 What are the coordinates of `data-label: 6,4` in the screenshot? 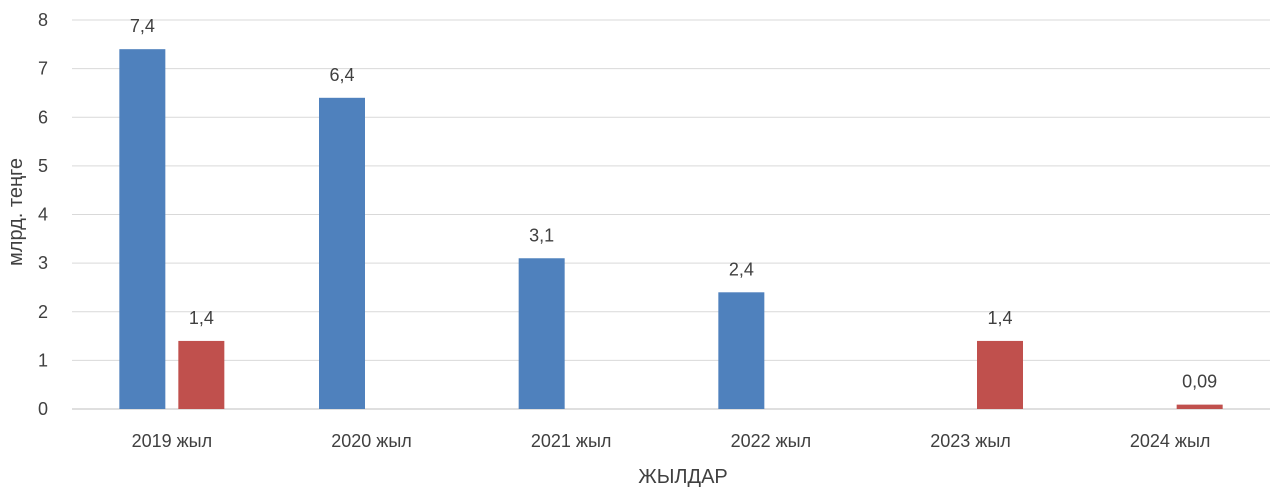 It's located at (341, 75).